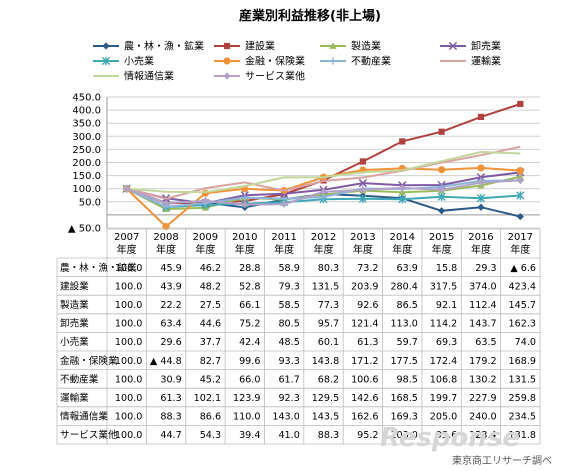 The height and width of the screenshot is (471, 570). I want to click on y-tick-label: 450.0, so click(86, 98).